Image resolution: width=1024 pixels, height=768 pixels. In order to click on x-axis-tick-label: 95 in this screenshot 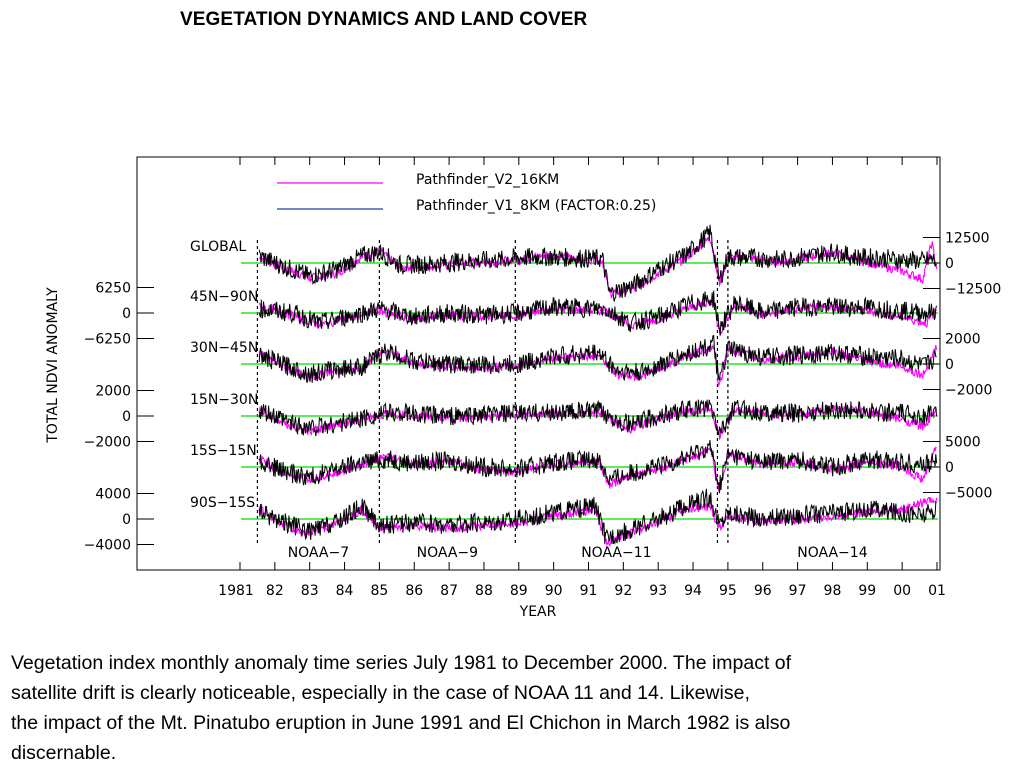, I will do `click(728, 591)`.